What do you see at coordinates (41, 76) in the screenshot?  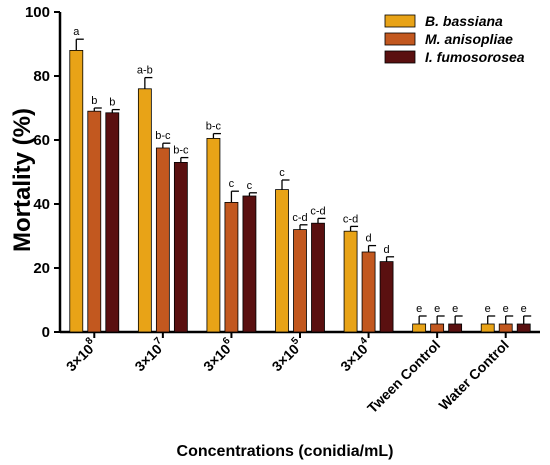 I see `y-tick-label: 80` at bounding box center [41, 76].